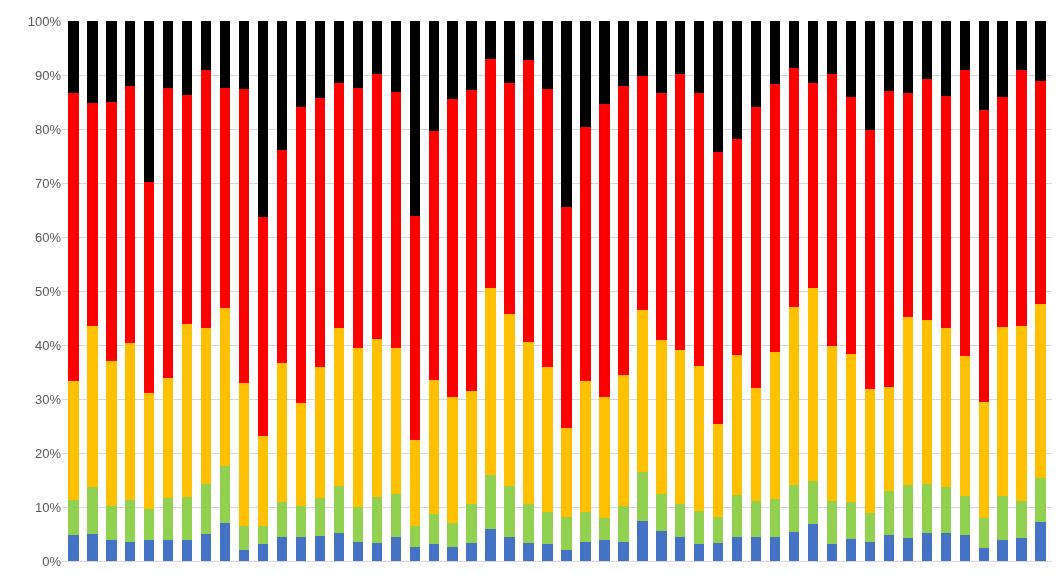 The height and width of the screenshot is (573, 1058). Describe the element at coordinates (48, 291) in the screenshot. I see `y-tick-label: 50%` at that location.